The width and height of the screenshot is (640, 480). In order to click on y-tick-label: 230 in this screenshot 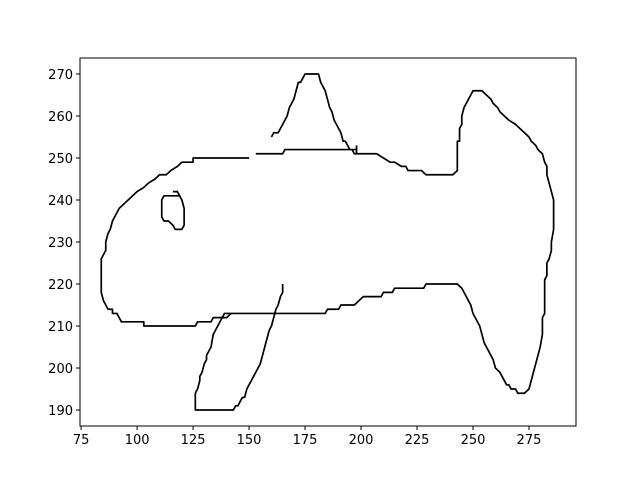, I will do `click(60, 243)`.